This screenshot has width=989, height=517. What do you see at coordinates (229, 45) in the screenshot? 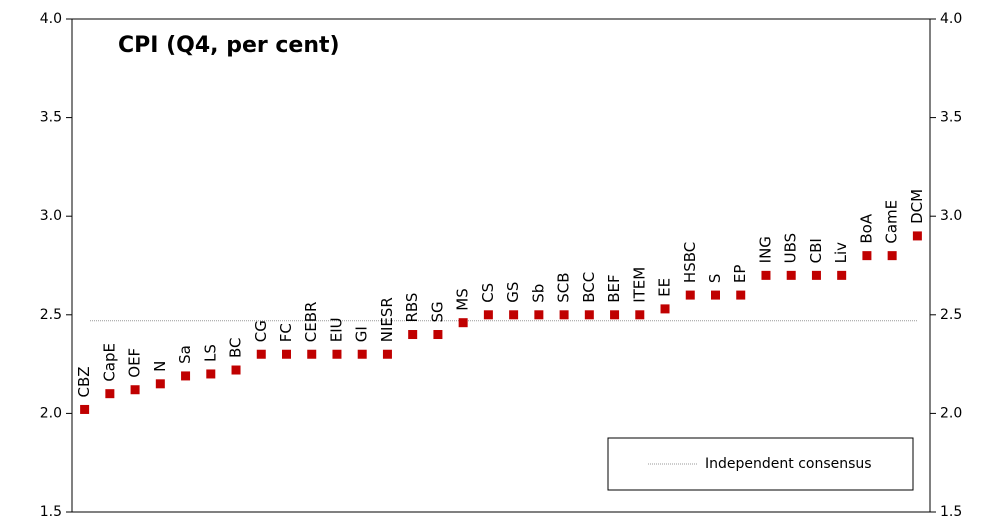
I see `chart-title: CPI (Q4, per cent)` at bounding box center [229, 45].